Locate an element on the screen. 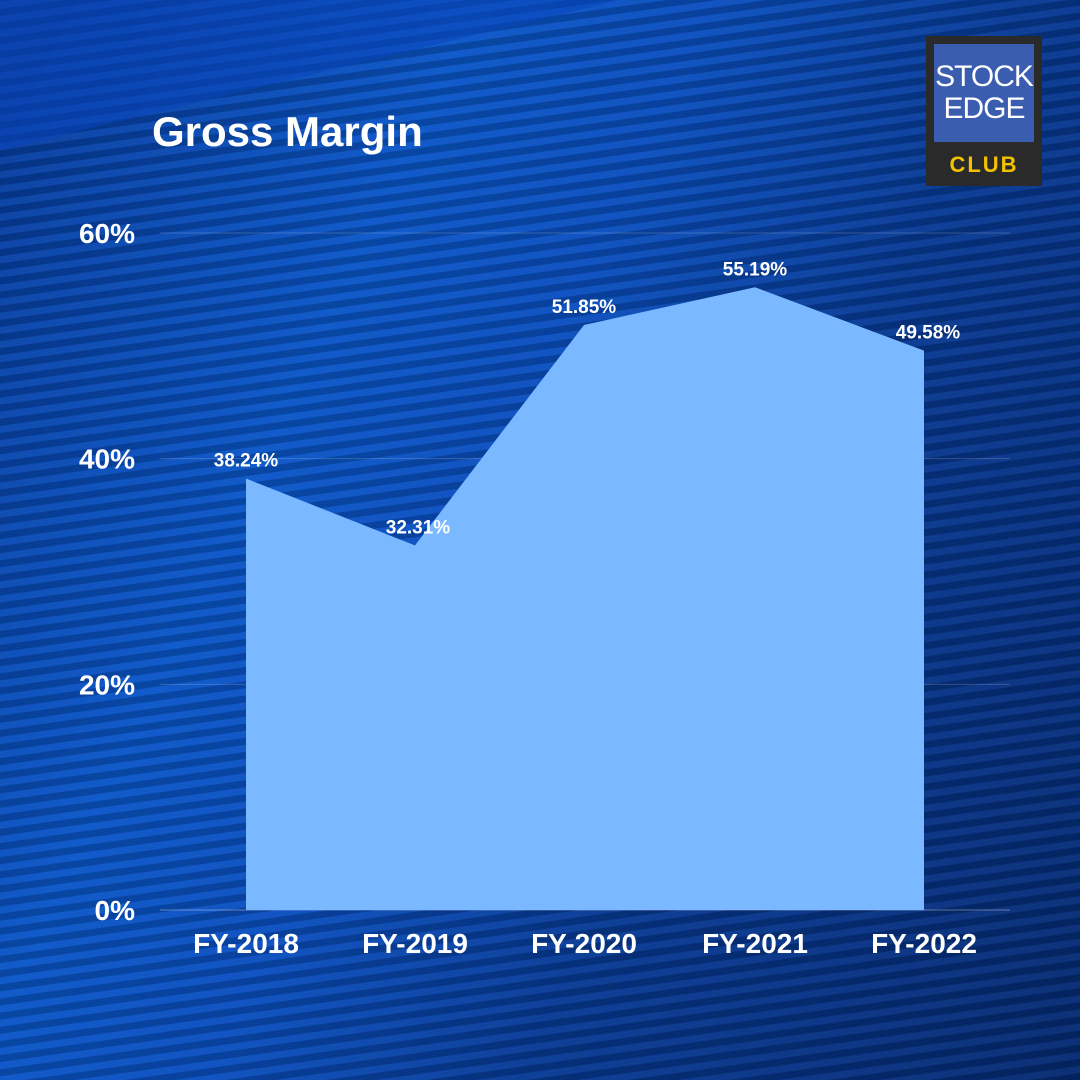  x-tick-label: FY-2022 is located at coordinates (924, 943).